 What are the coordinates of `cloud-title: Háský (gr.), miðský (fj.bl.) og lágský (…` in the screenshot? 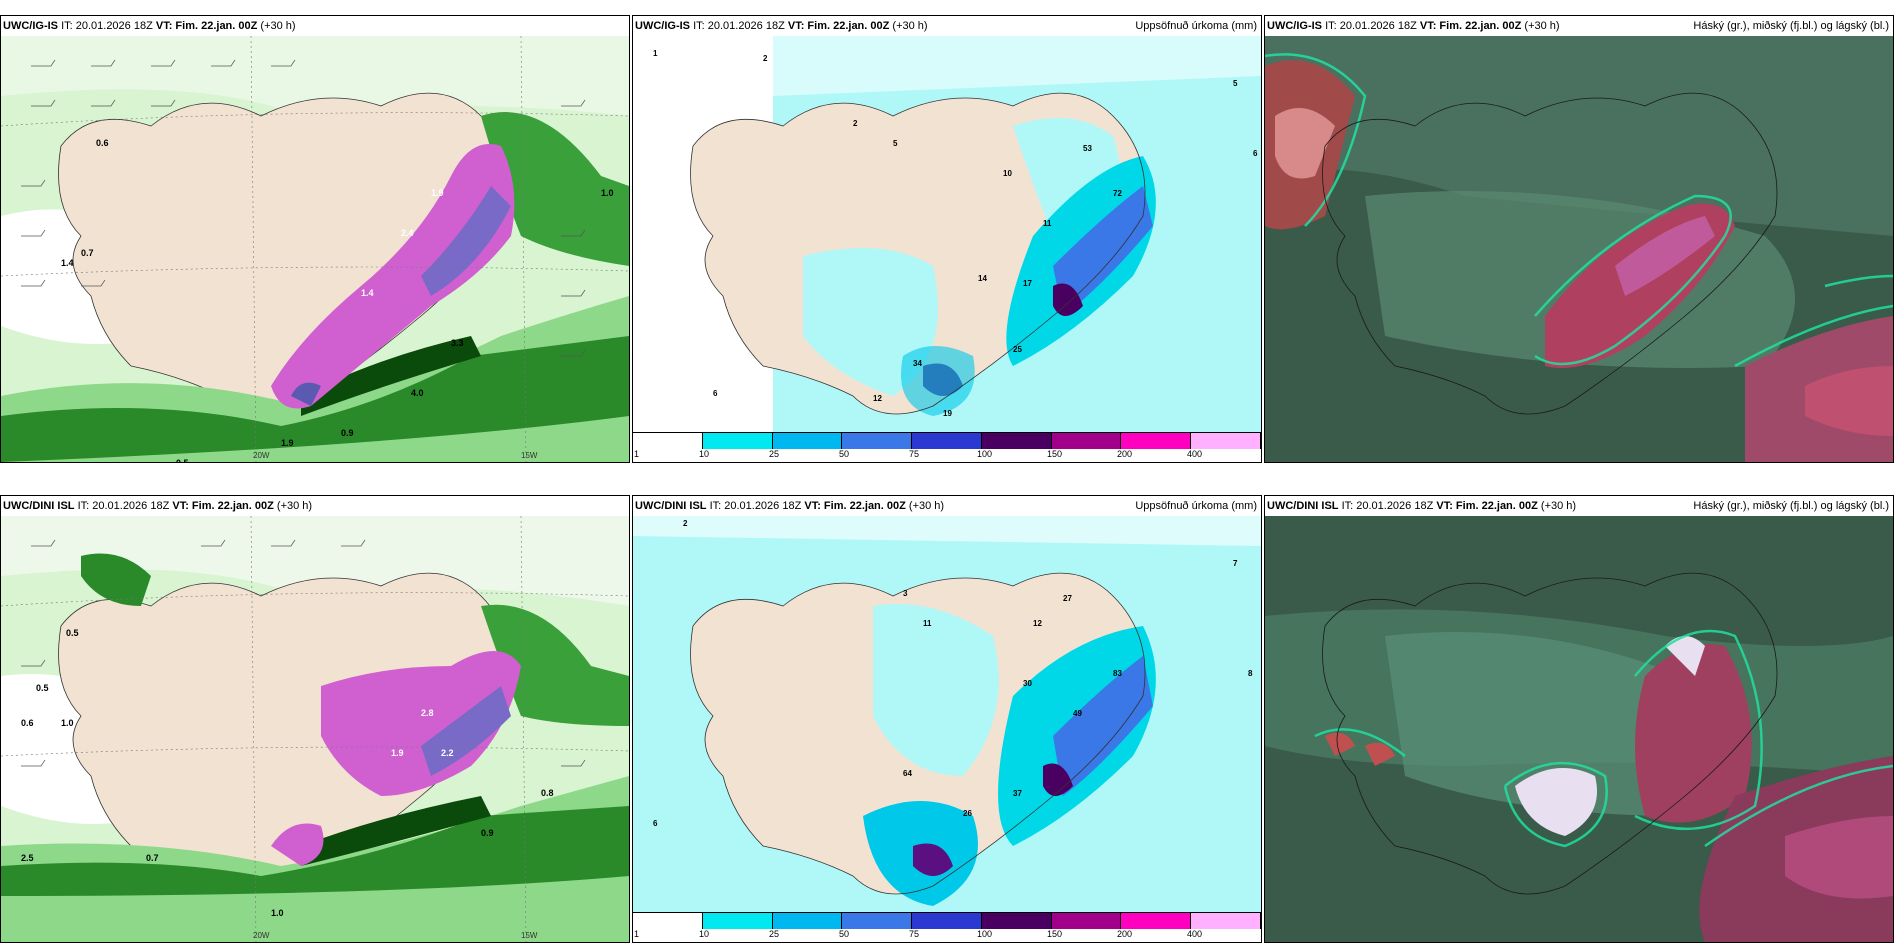 It's located at (1791, 26).